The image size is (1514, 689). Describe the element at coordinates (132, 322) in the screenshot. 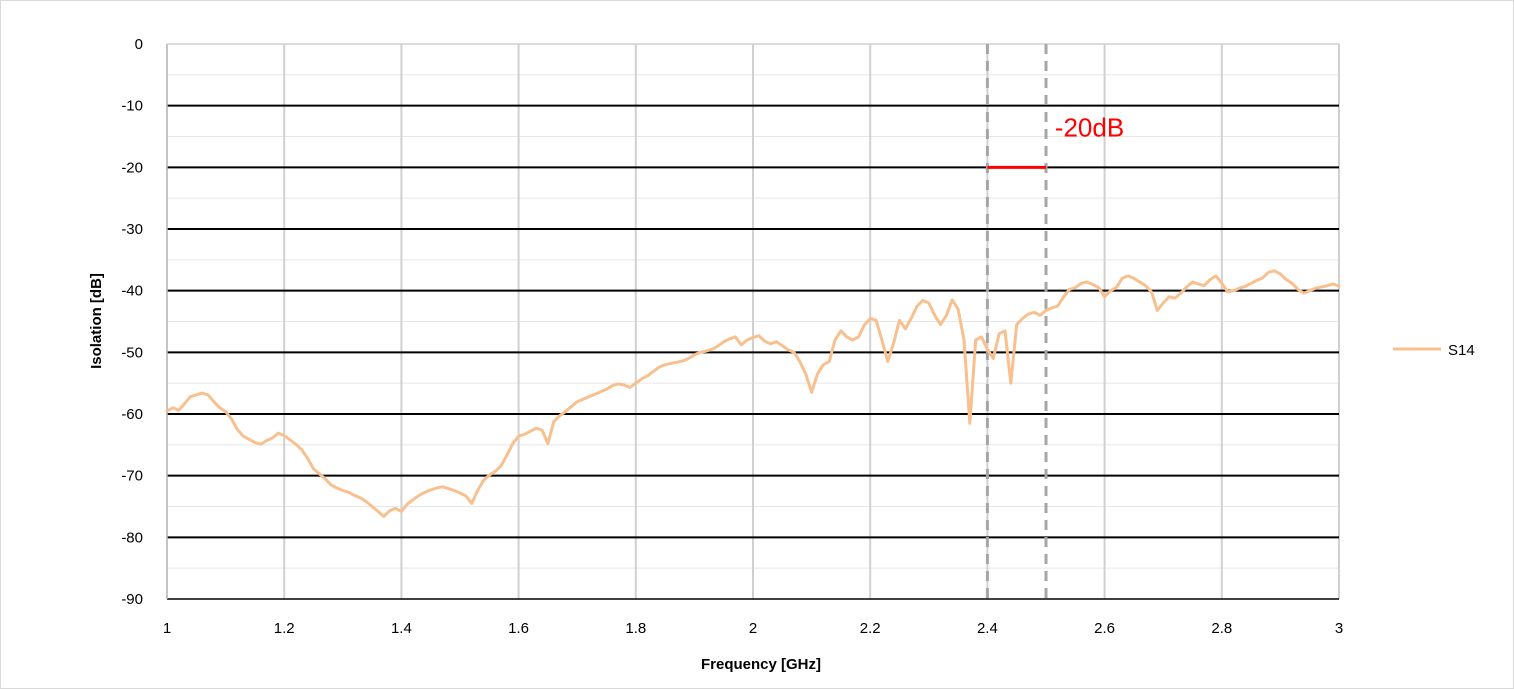

I see `y-tick-labels: 0 -10 -20 -30 -40 -50 -60 -70 -80 -90` at that location.